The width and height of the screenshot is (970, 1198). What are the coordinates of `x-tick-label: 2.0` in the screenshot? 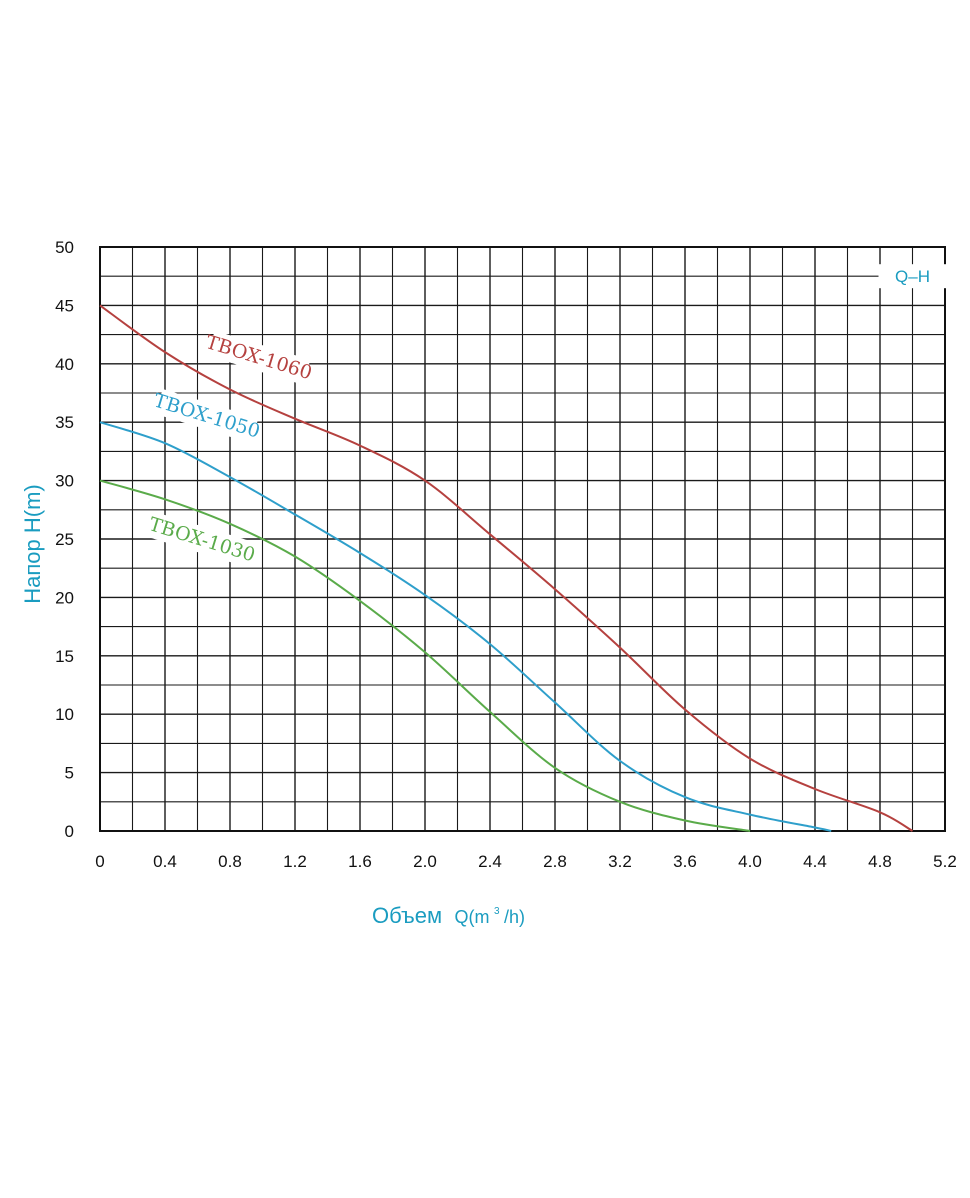 It's located at (425, 861).